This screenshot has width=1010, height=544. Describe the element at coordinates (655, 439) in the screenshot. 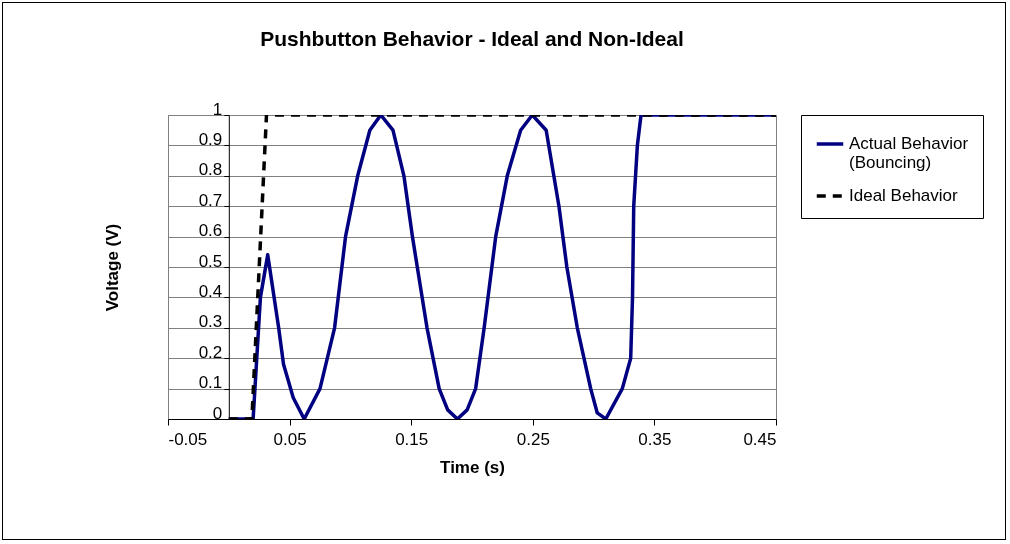

I see `x-tick-label: 0.35` at that location.